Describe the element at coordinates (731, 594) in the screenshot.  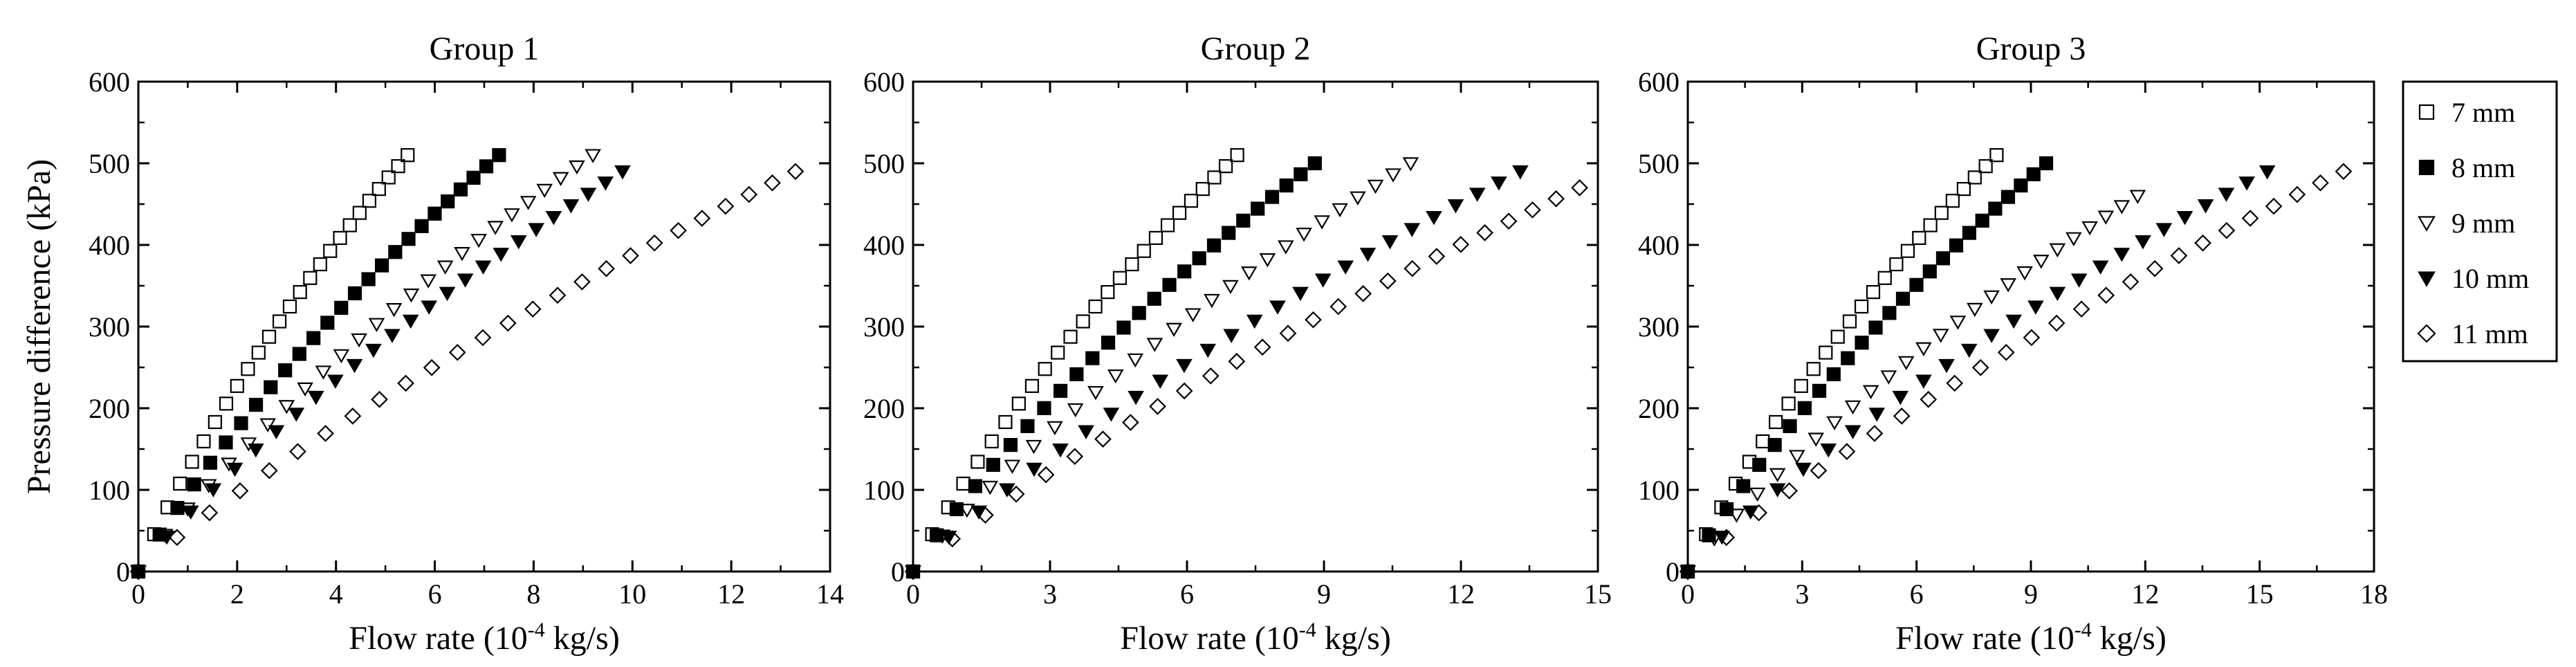
I see `x-tick-label: 12` at that location.